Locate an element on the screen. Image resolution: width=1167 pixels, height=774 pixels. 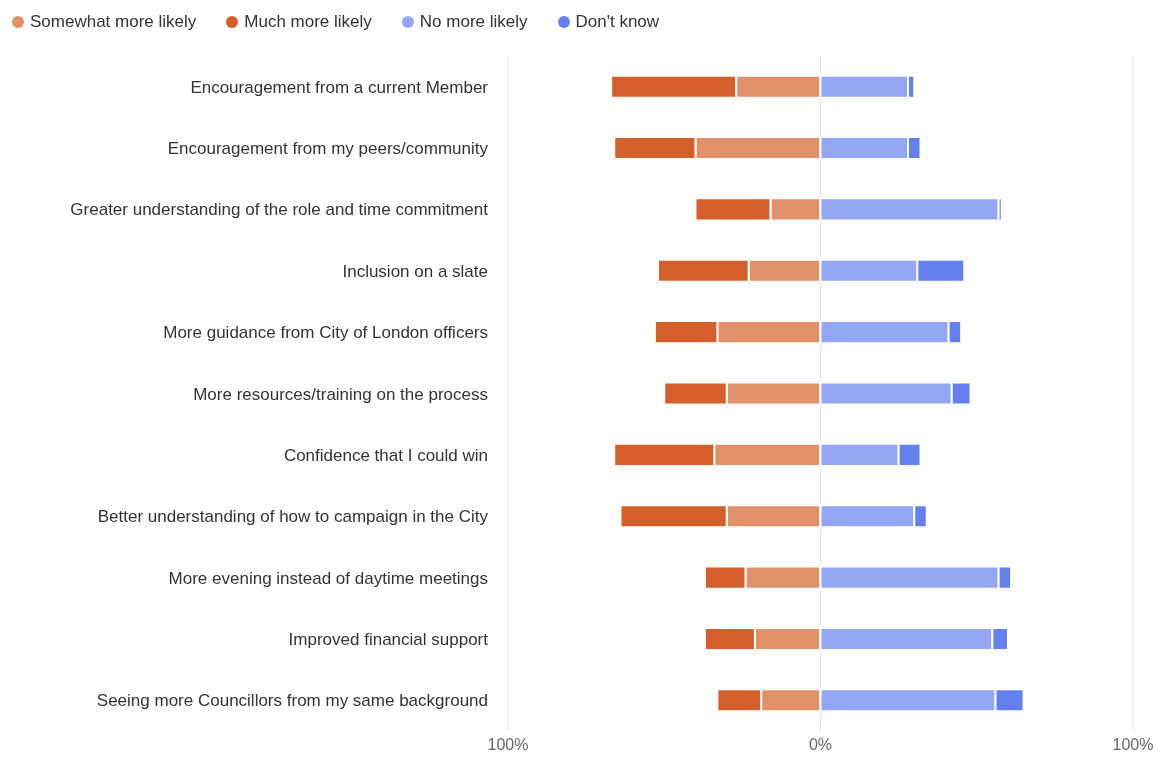
y-tick-label: Seeing more Councillors from my same background is located at coordinates (292, 701).